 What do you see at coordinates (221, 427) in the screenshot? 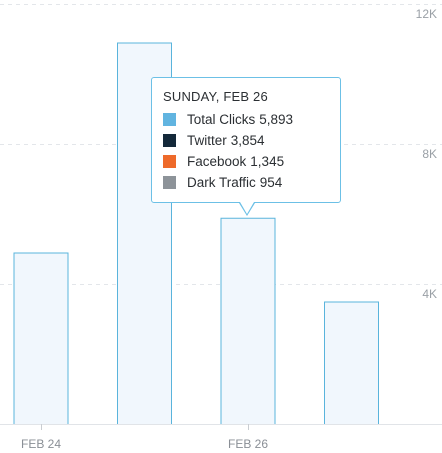
I see `axes` at bounding box center [221, 427].